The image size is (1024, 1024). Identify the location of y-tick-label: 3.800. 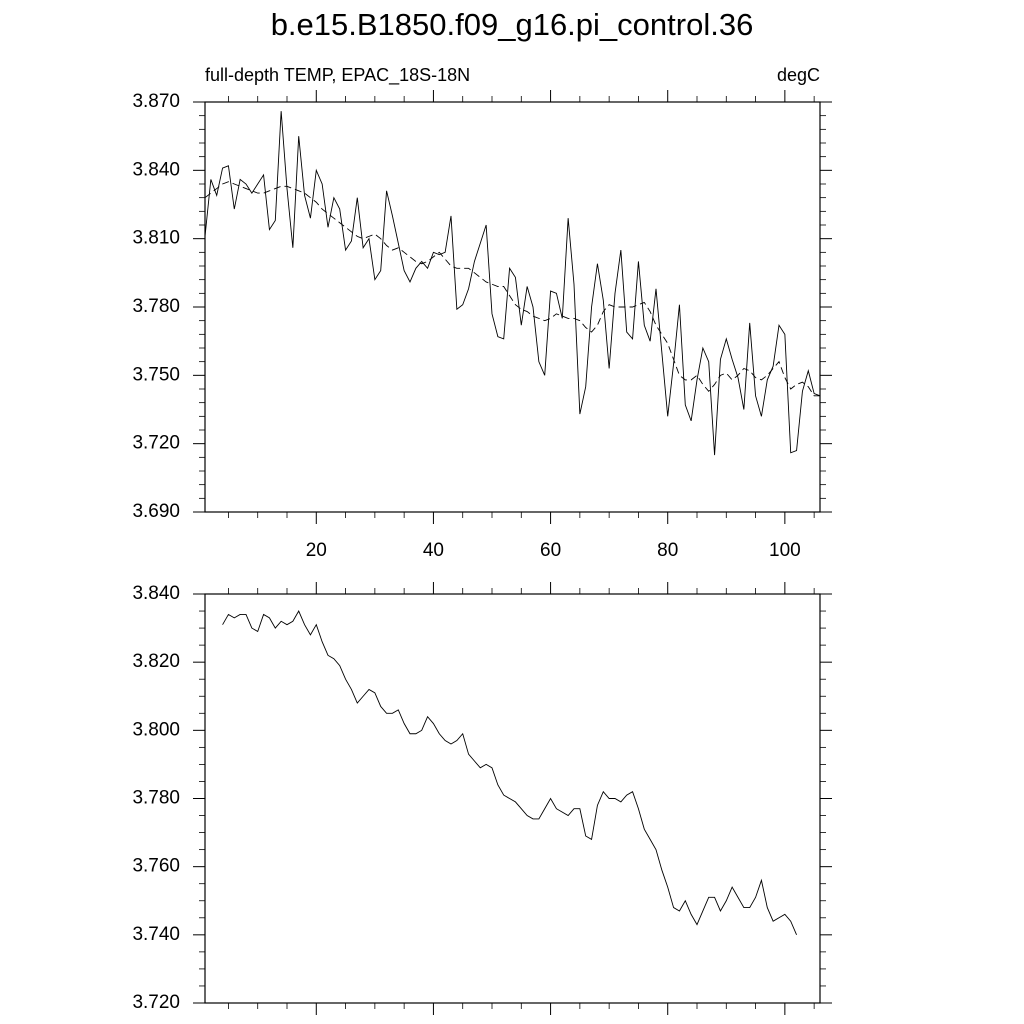
(156, 729).